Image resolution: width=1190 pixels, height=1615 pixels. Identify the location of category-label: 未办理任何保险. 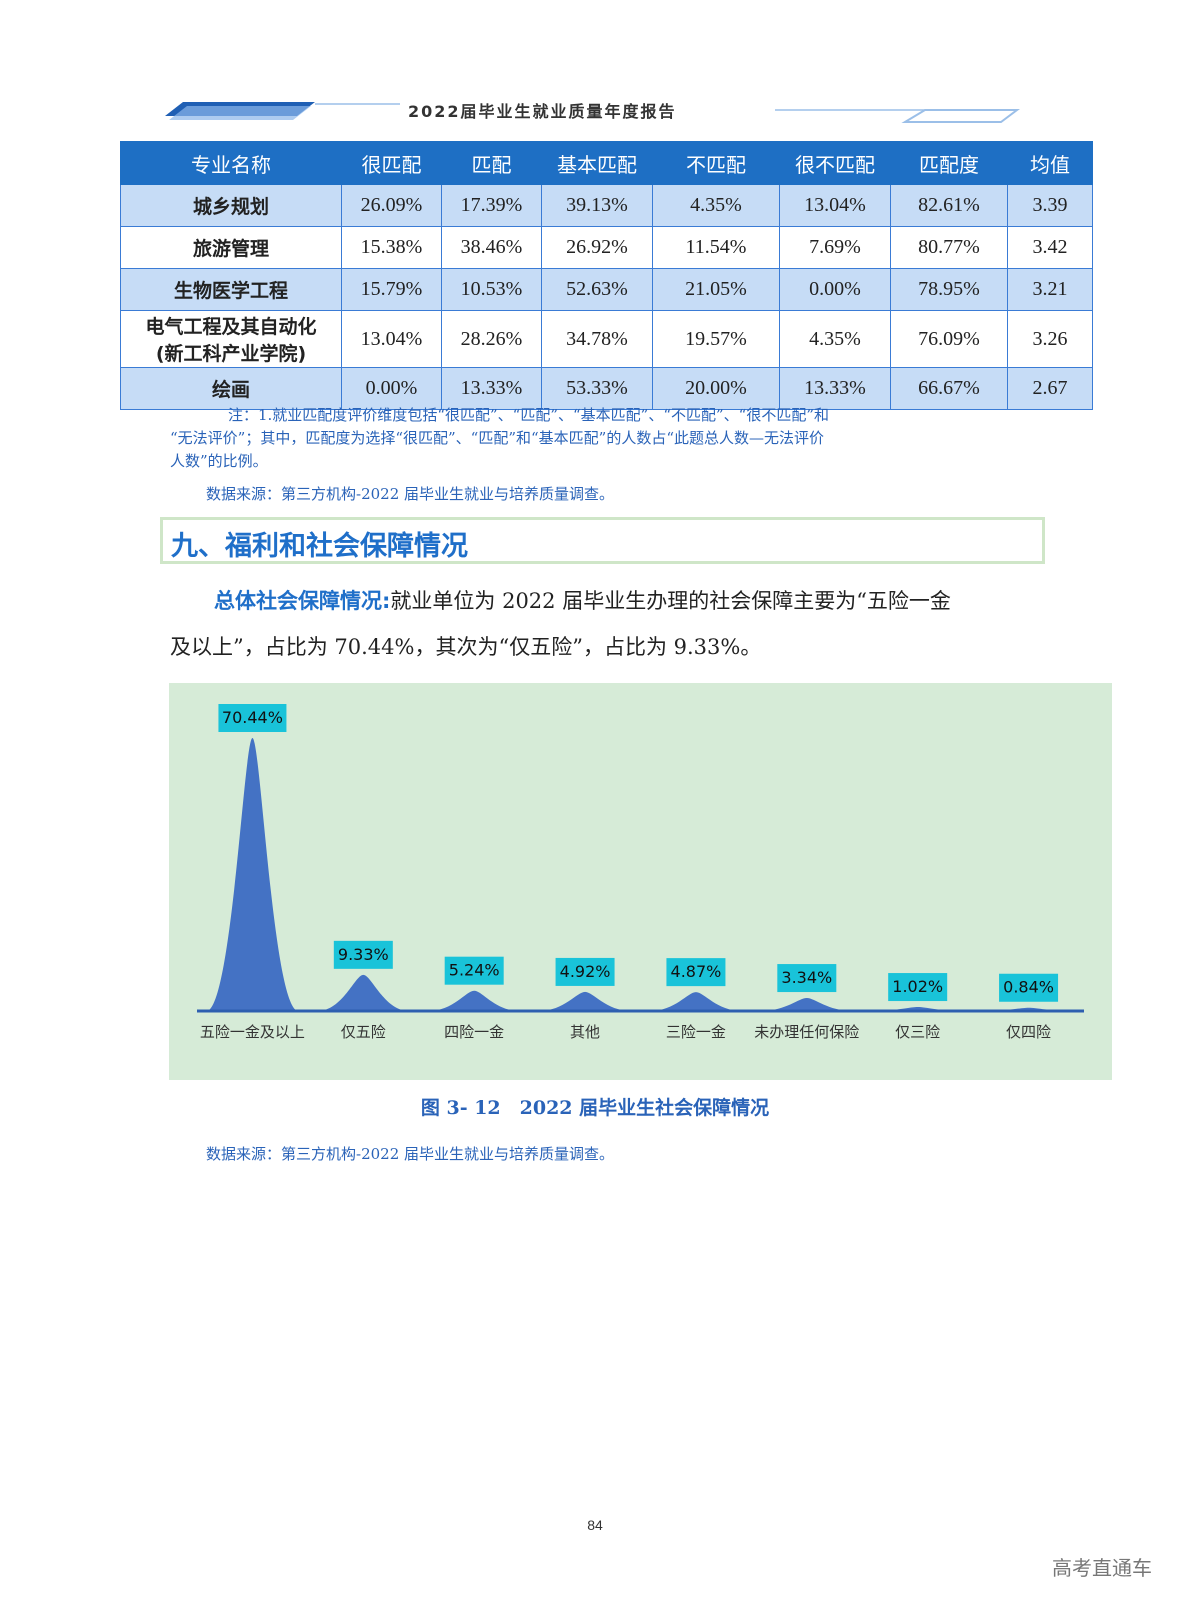
(806, 1032).